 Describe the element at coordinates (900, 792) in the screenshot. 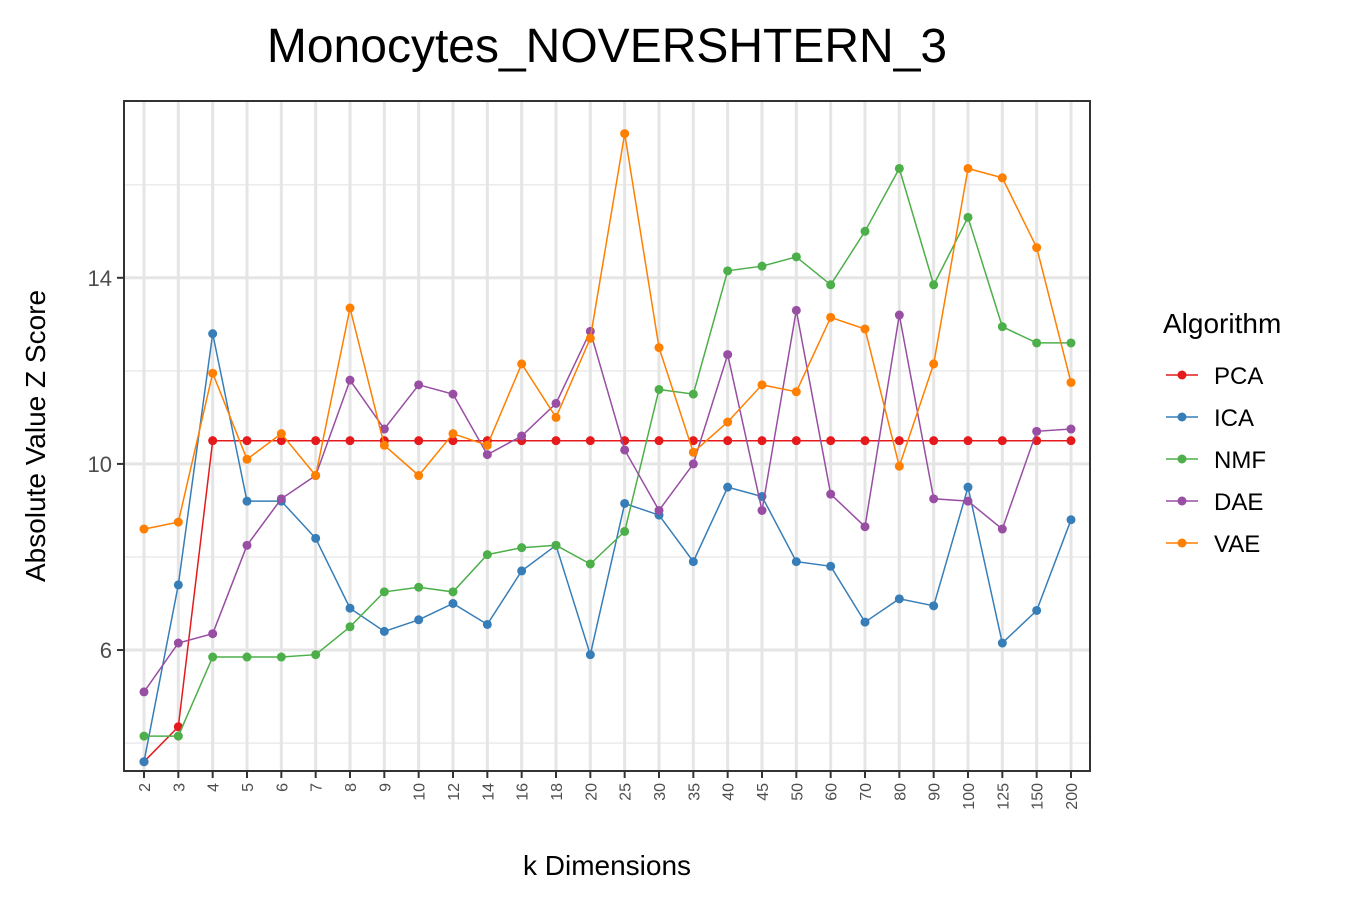

I see `x-tick-label: 80` at that location.